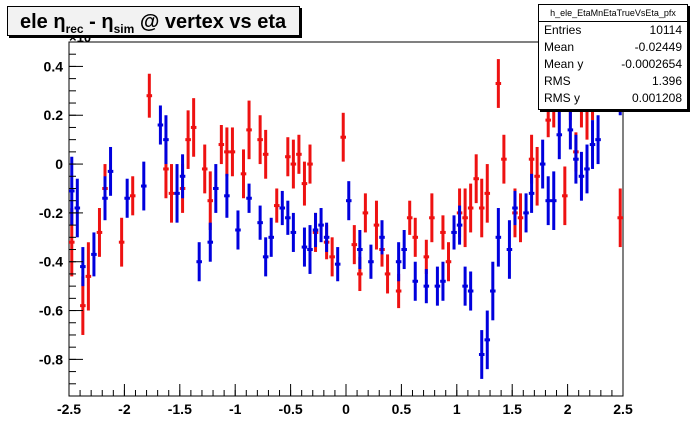 The height and width of the screenshot is (444, 692). I want to click on stats-label: Mean, so click(559, 47).